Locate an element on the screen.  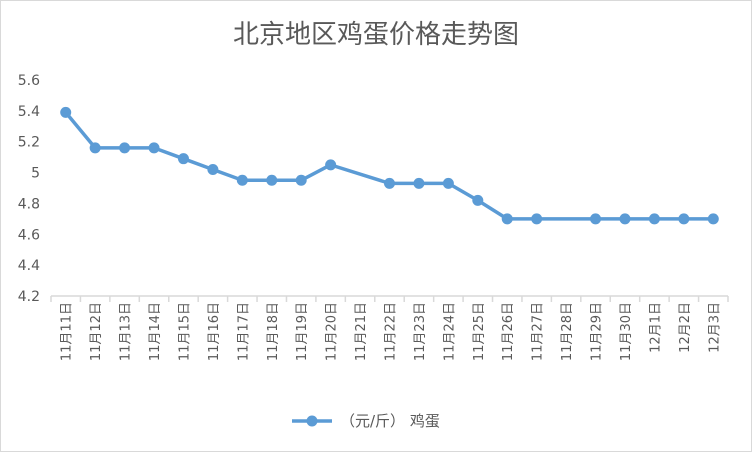
y-tick-label: 4.6 is located at coordinates (29, 235).